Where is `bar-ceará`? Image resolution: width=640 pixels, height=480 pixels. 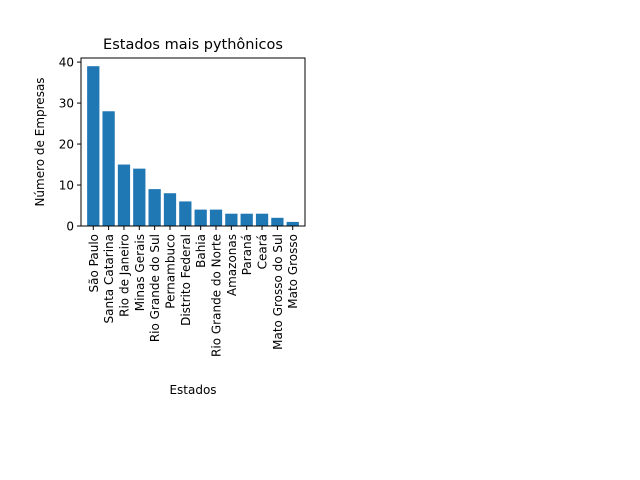 bar-ceará is located at coordinates (262, 219).